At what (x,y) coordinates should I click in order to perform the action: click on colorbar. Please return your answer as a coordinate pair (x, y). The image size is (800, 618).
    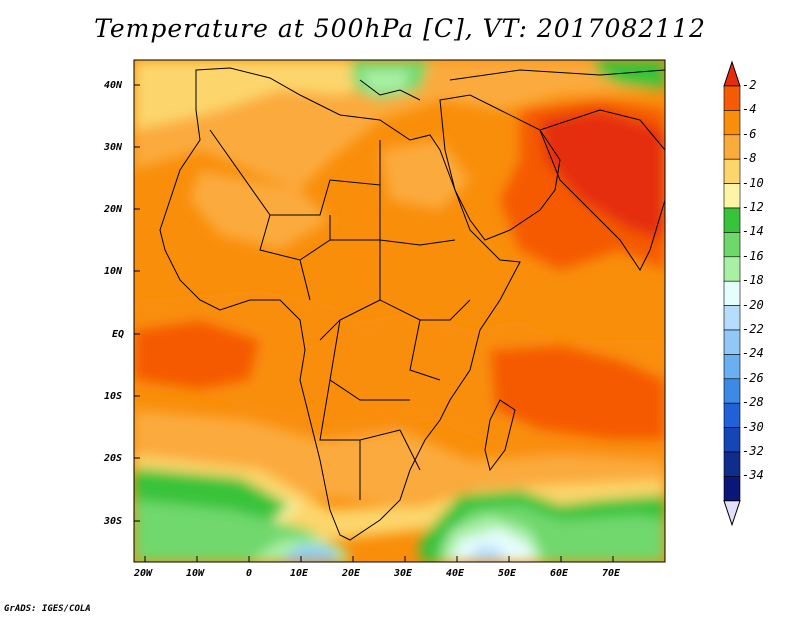
    Looking at the image, I should click on (732, 293).